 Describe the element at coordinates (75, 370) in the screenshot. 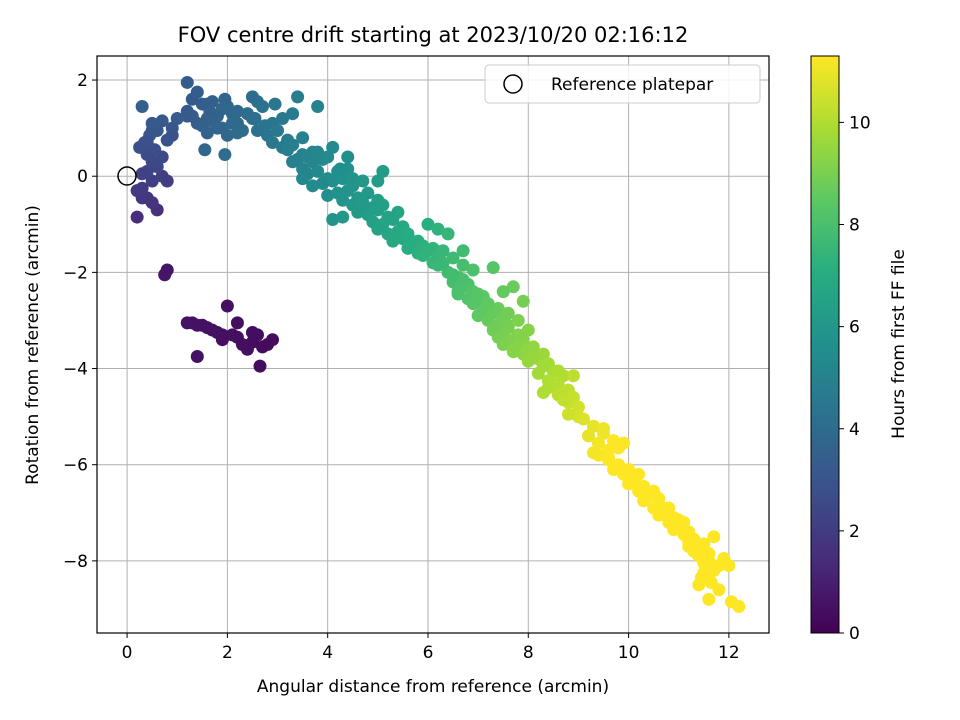

I see `y-tick-label: −4` at that location.